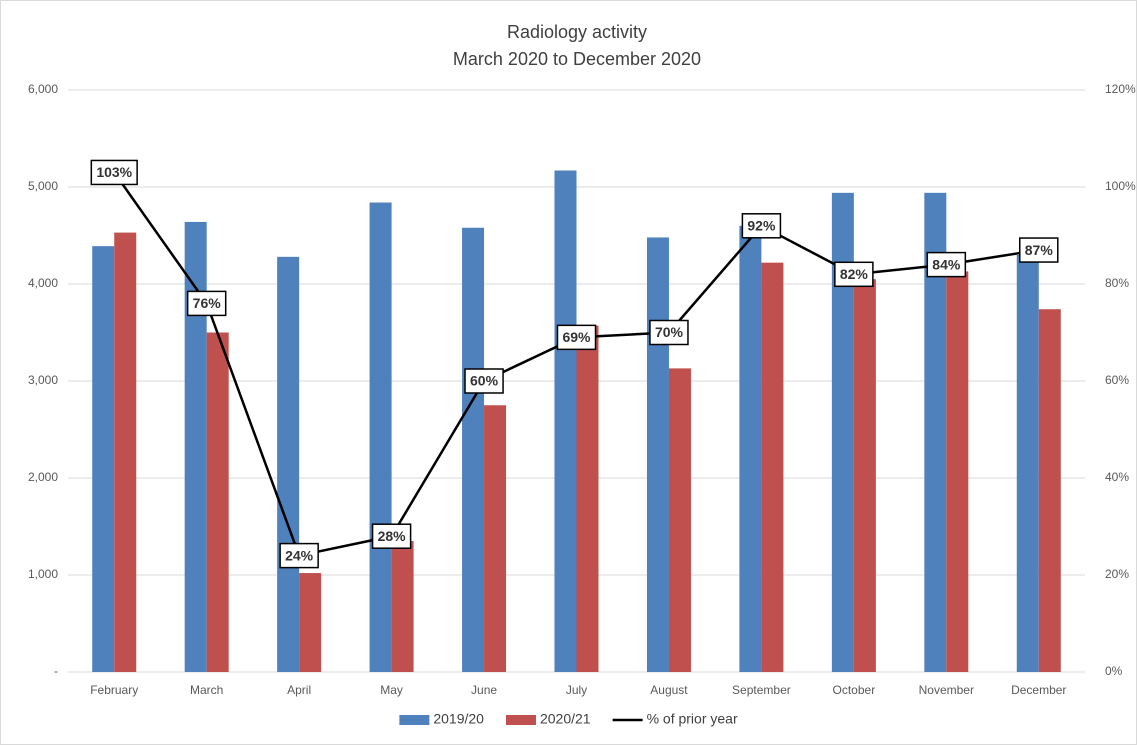  I want to click on legend-label: % of prior year, so click(692, 719).